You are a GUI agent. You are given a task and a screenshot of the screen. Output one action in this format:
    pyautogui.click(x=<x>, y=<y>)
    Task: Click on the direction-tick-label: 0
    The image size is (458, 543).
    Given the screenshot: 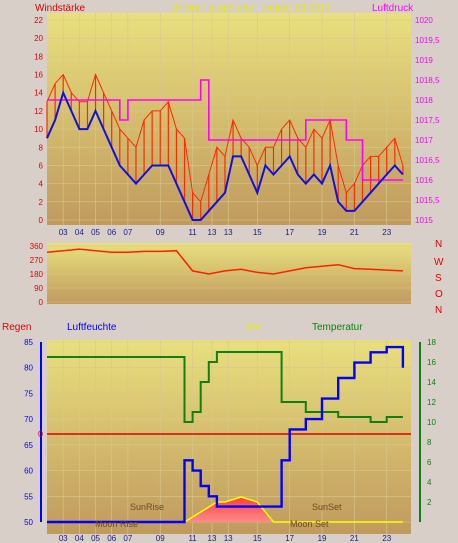 What is the action you would take?
    pyautogui.click(x=41, y=302)
    